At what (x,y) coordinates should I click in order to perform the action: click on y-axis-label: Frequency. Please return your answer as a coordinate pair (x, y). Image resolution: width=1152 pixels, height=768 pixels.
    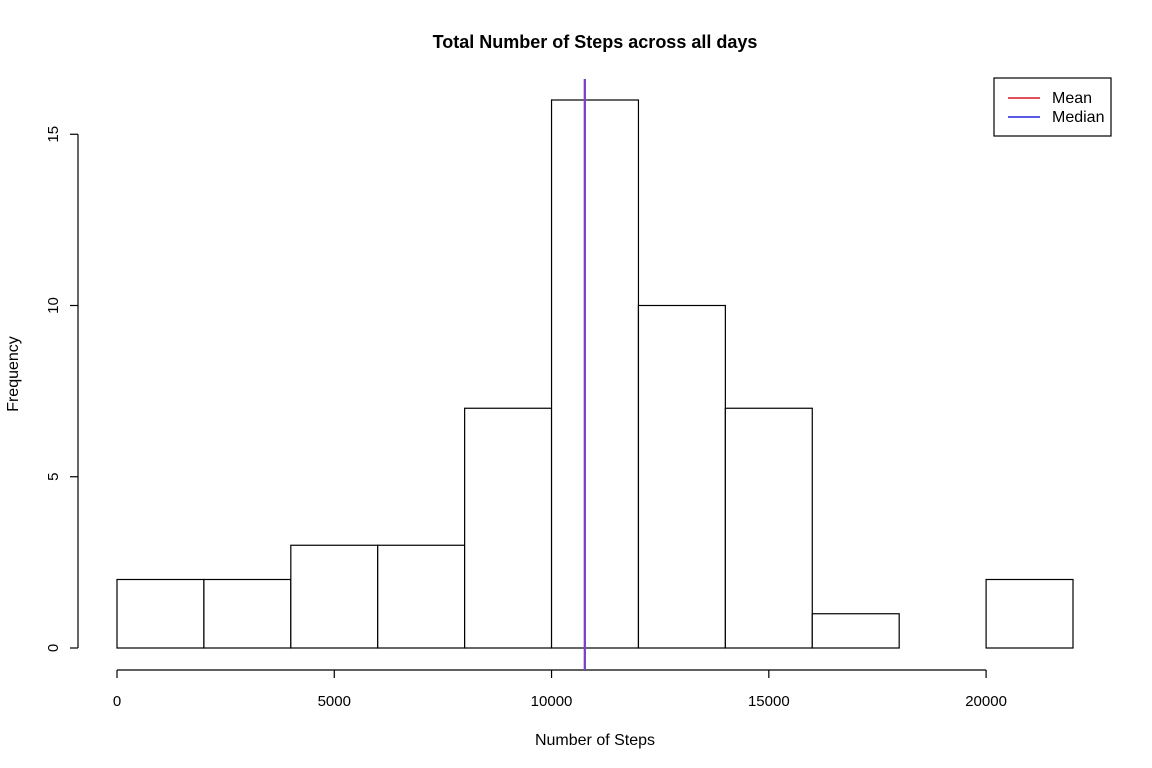
    Looking at the image, I should click on (13, 374).